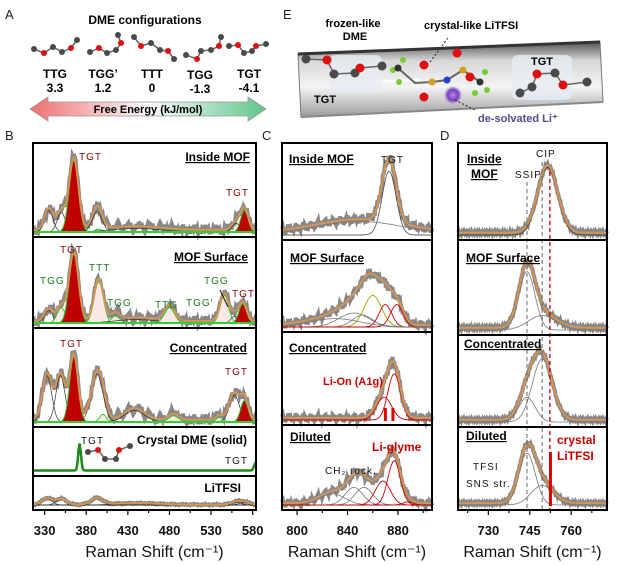  I want to click on peak-label: TTT, so click(99, 268).